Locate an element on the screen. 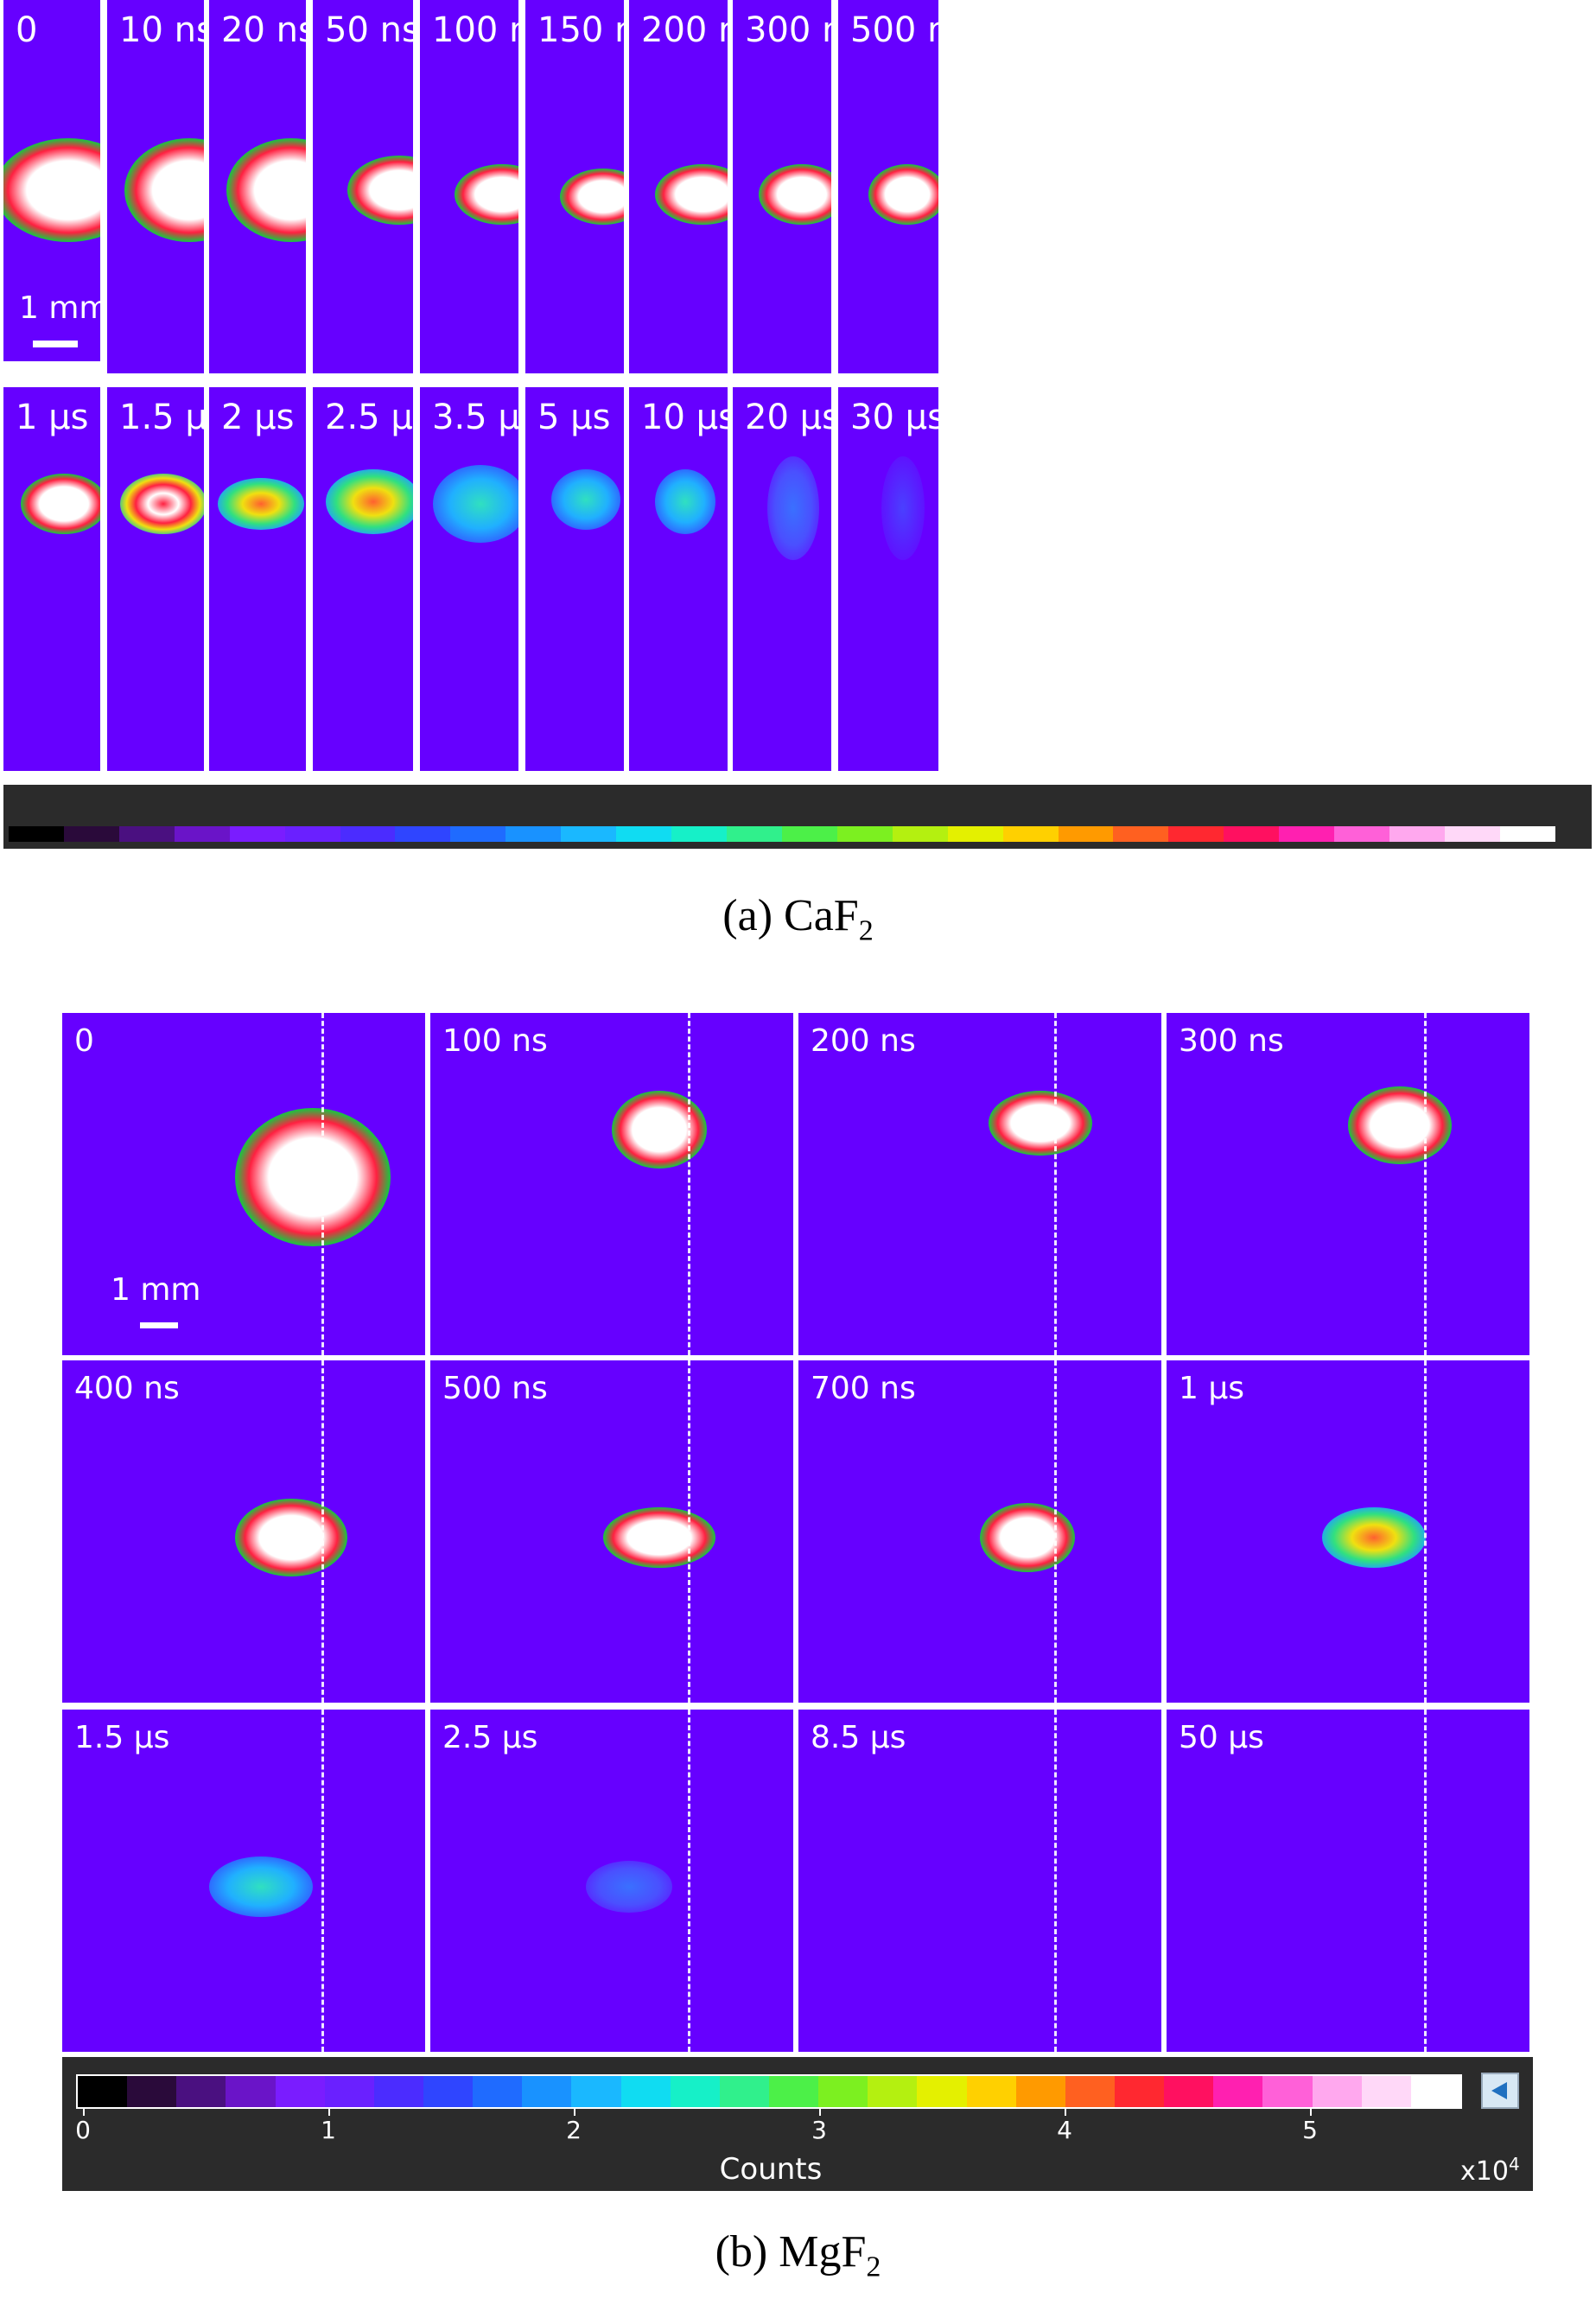  colorbar-arrow-button is located at coordinates (1500, 2091).